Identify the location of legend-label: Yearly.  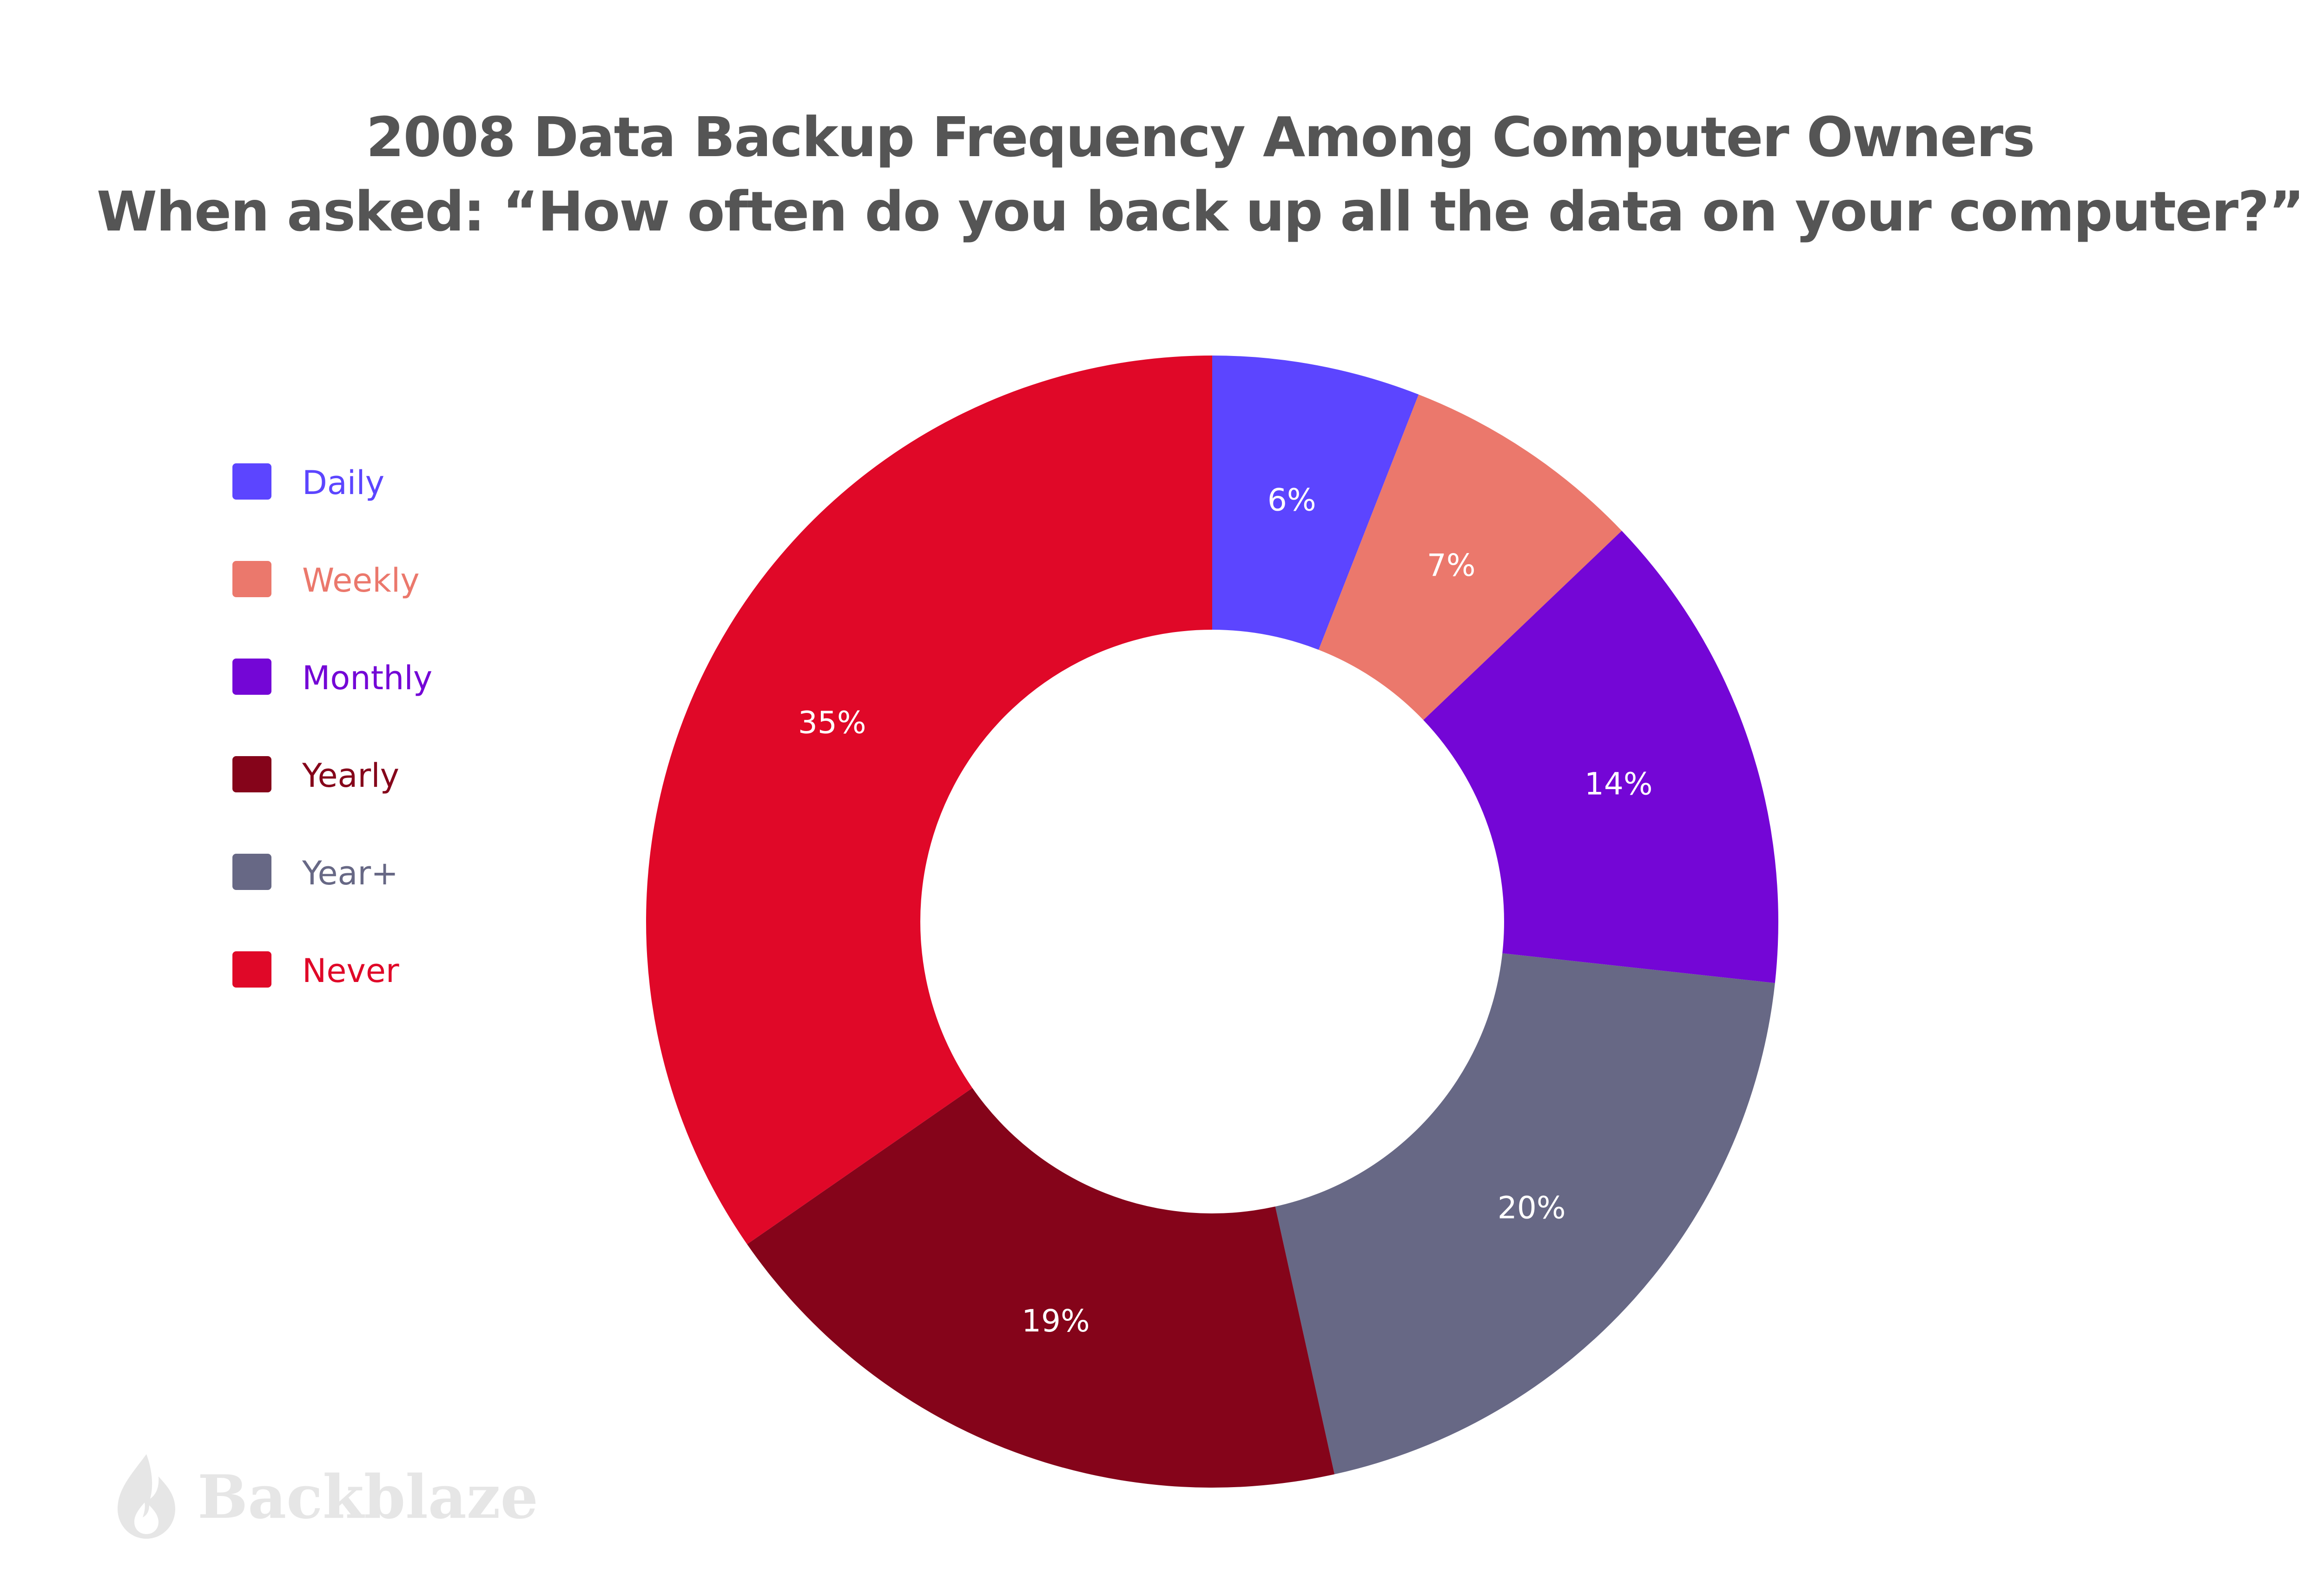
(351, 776).